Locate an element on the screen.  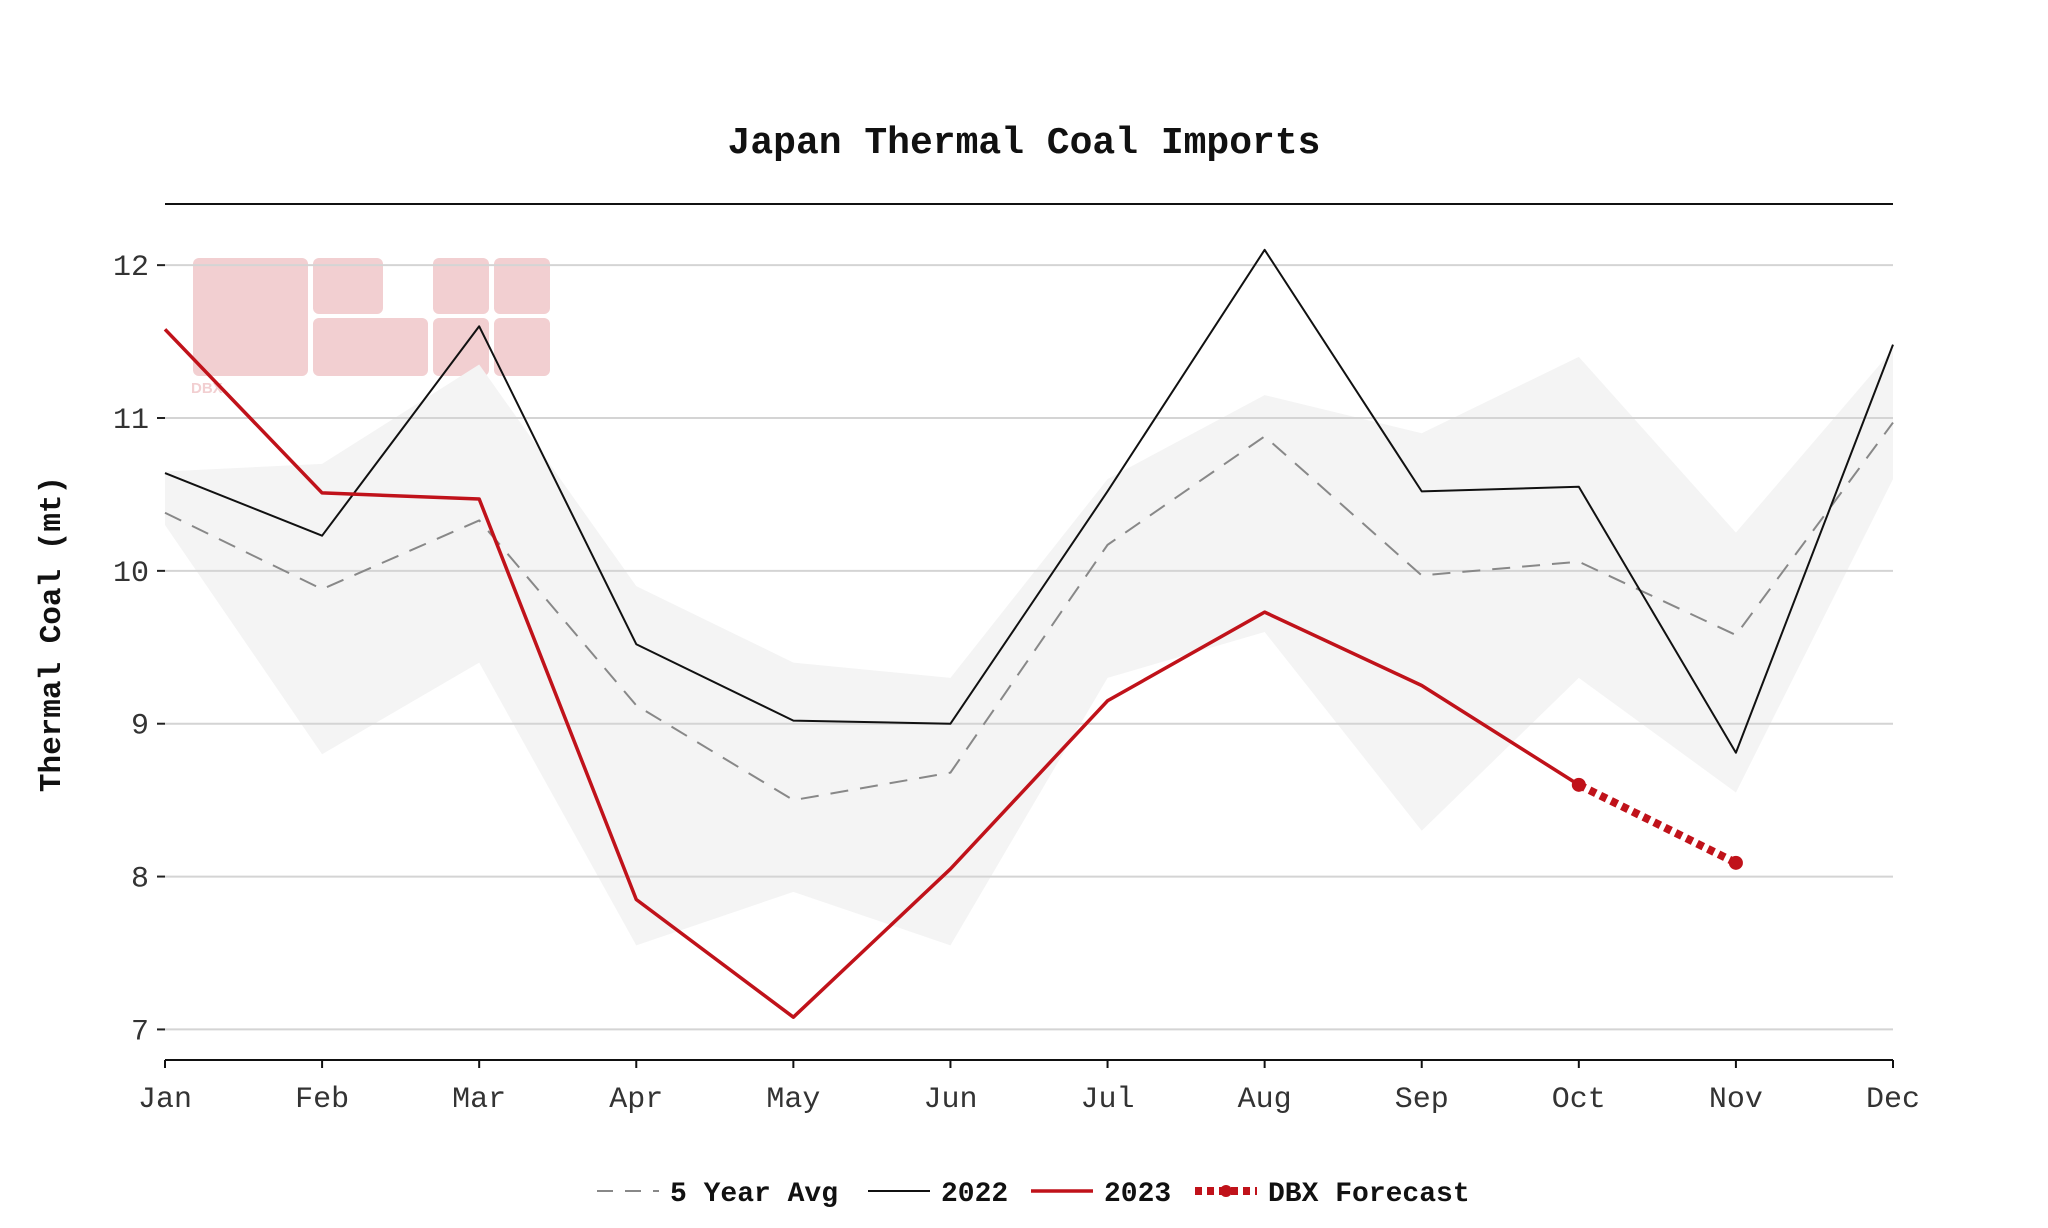
y-axis-label: Thermal Coal (mt) is located at coordinates (52, 634).